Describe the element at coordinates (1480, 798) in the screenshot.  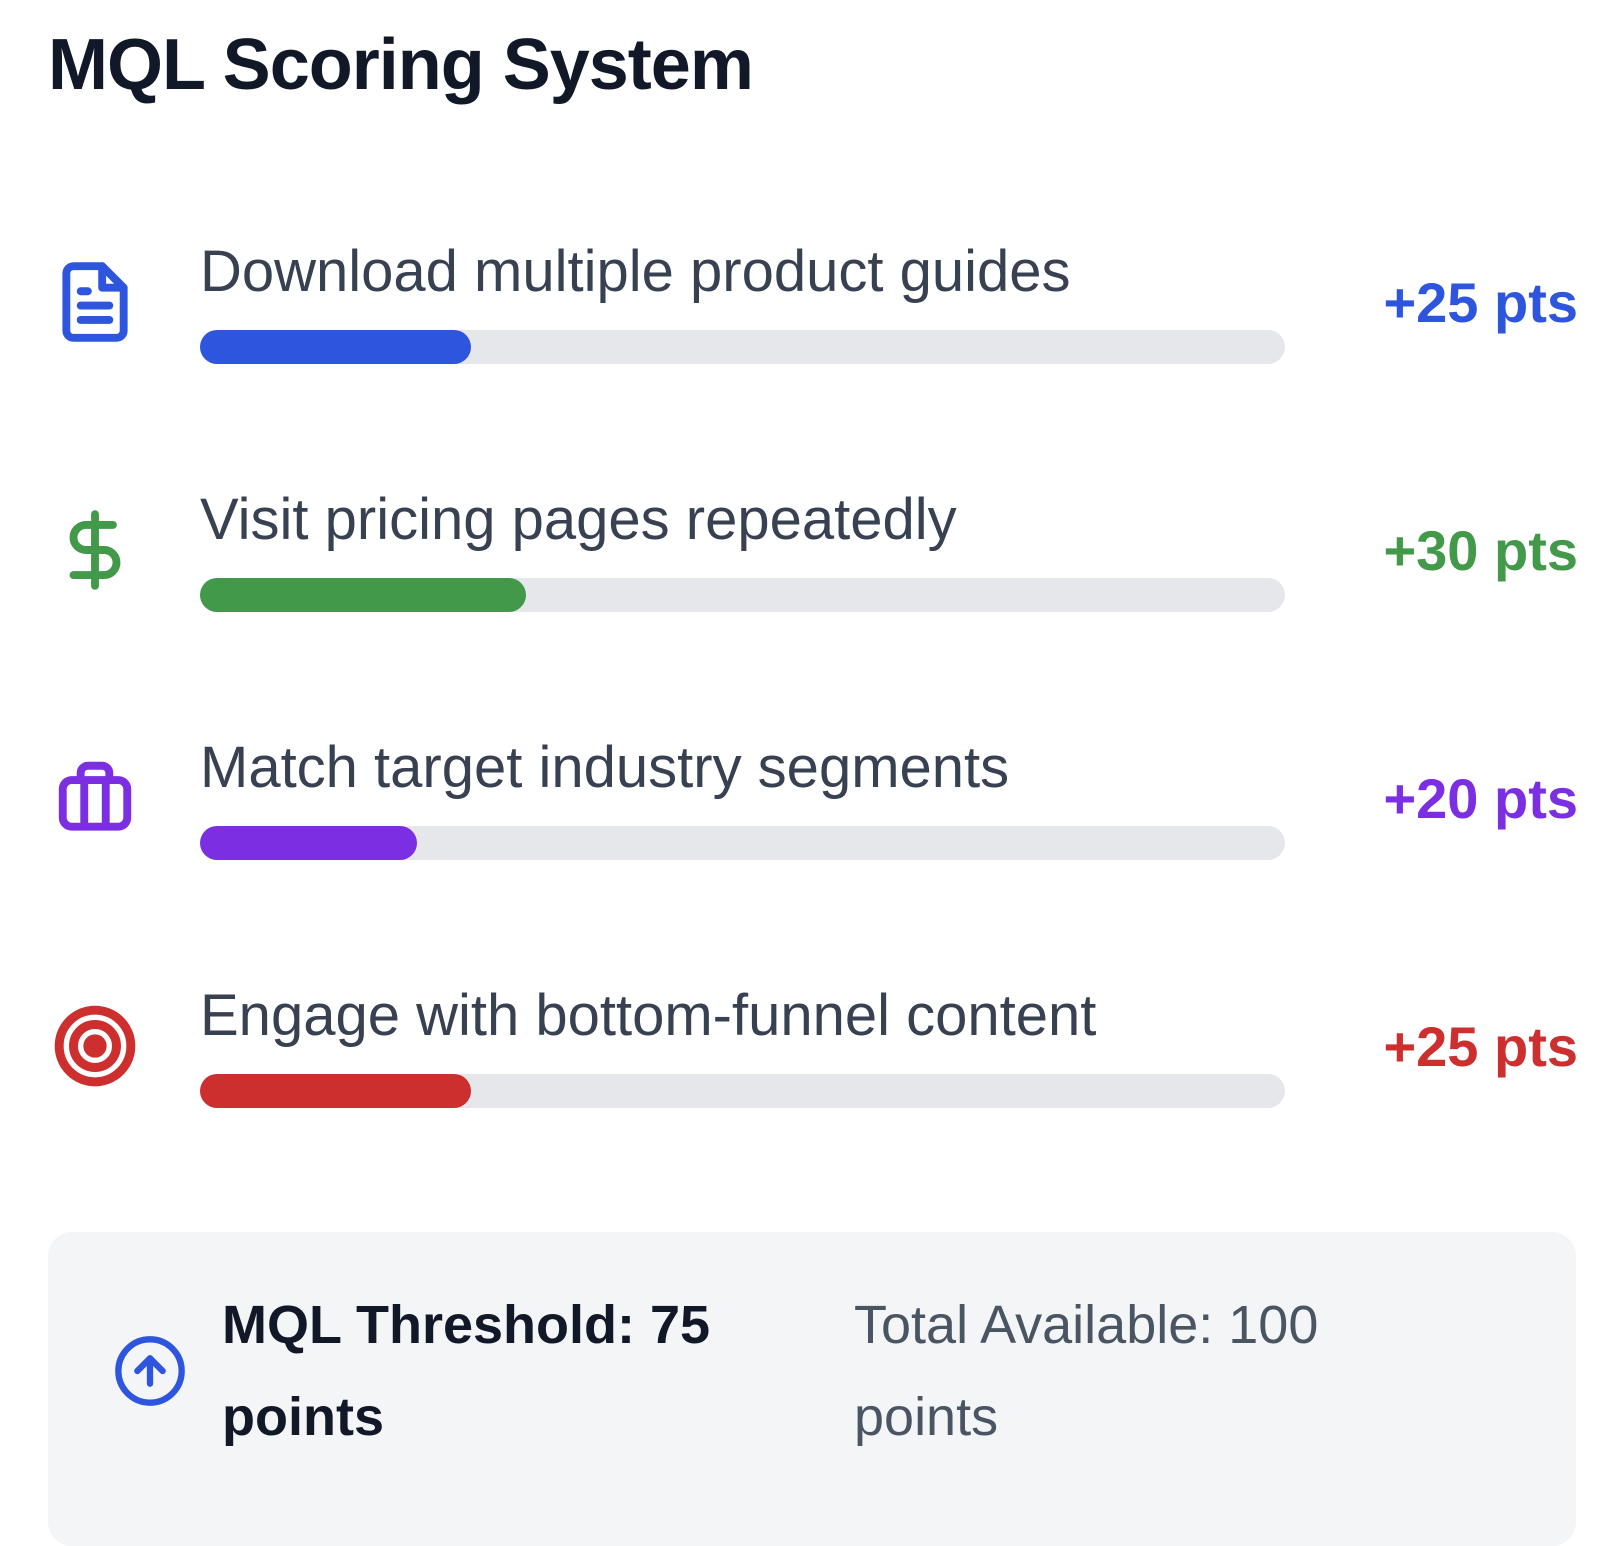
I see `points-badge: +20 pts` at that location.